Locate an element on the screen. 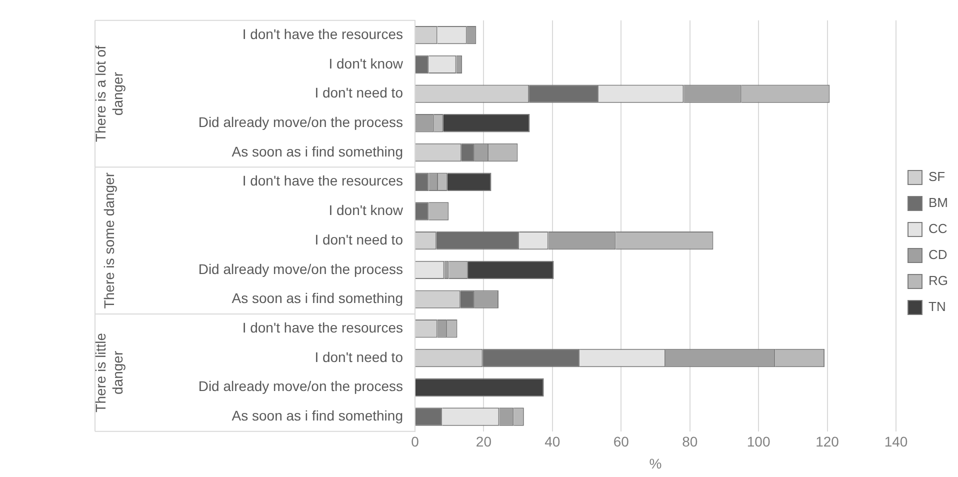 This screenshot has height=477, width=958. x-tick-label: 80 is located at coordinates (690, 442).